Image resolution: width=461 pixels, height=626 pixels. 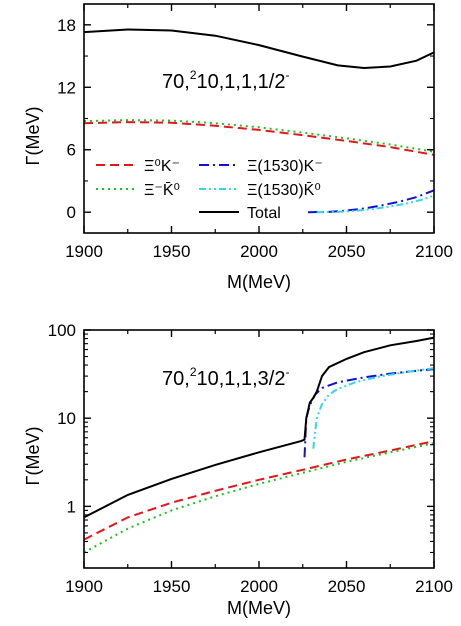 What do you see at coordinates (172, 586) in the screenshot?
I see `bottom-xtick-label: 1950` at bounding box center [172, 586].